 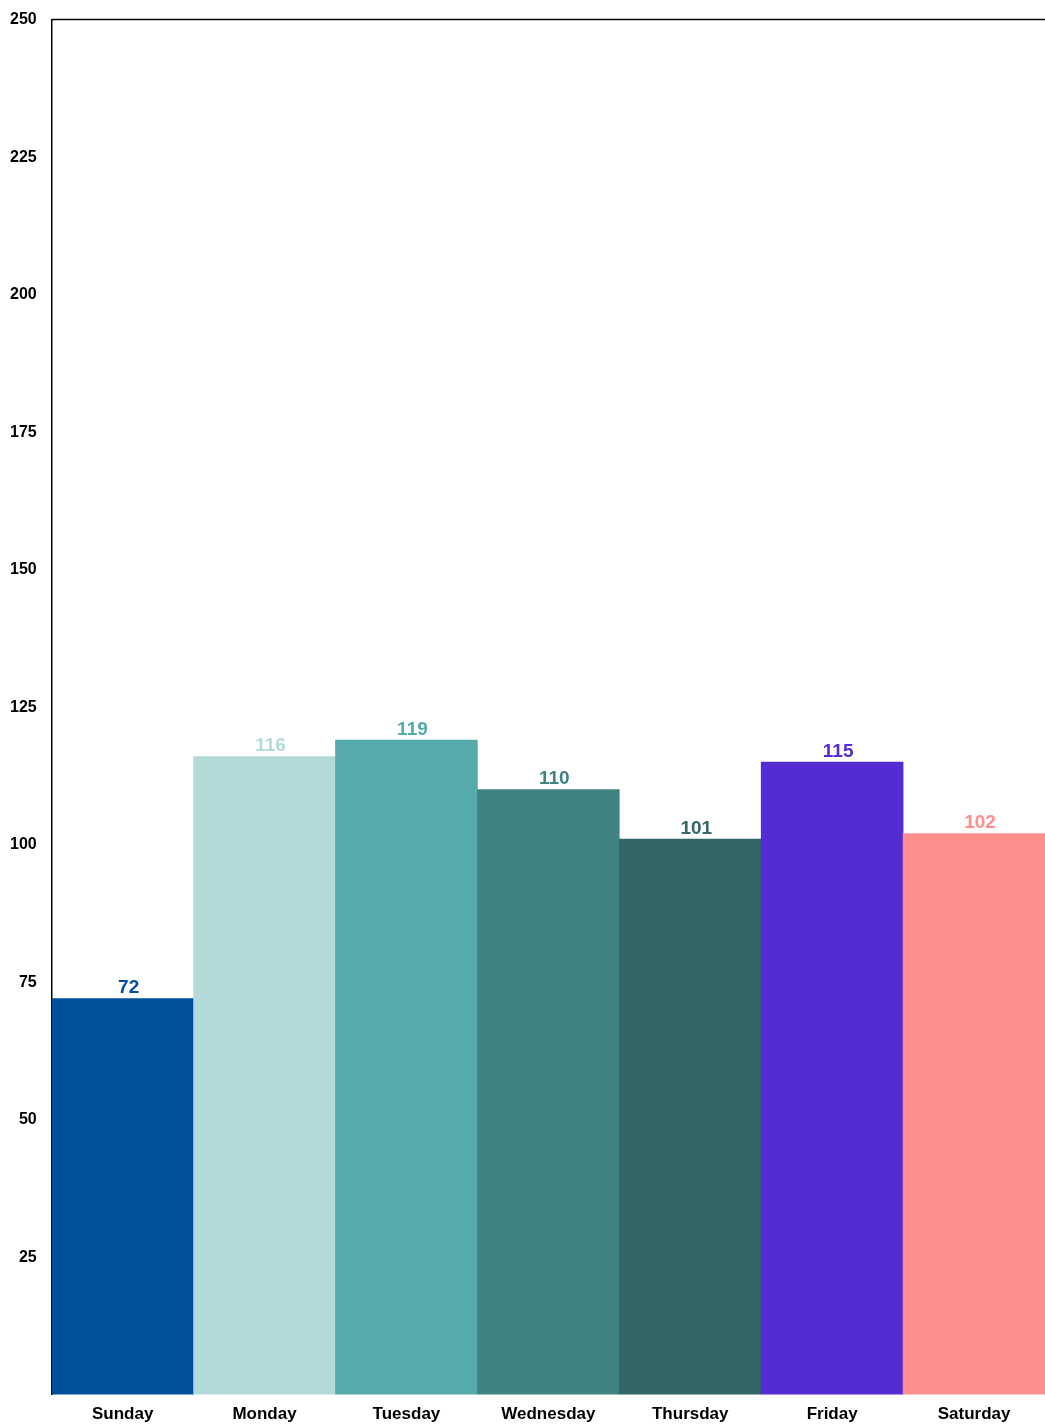 I want to click on x-tick-label: Wednesday, so click(x=548, y=1414).